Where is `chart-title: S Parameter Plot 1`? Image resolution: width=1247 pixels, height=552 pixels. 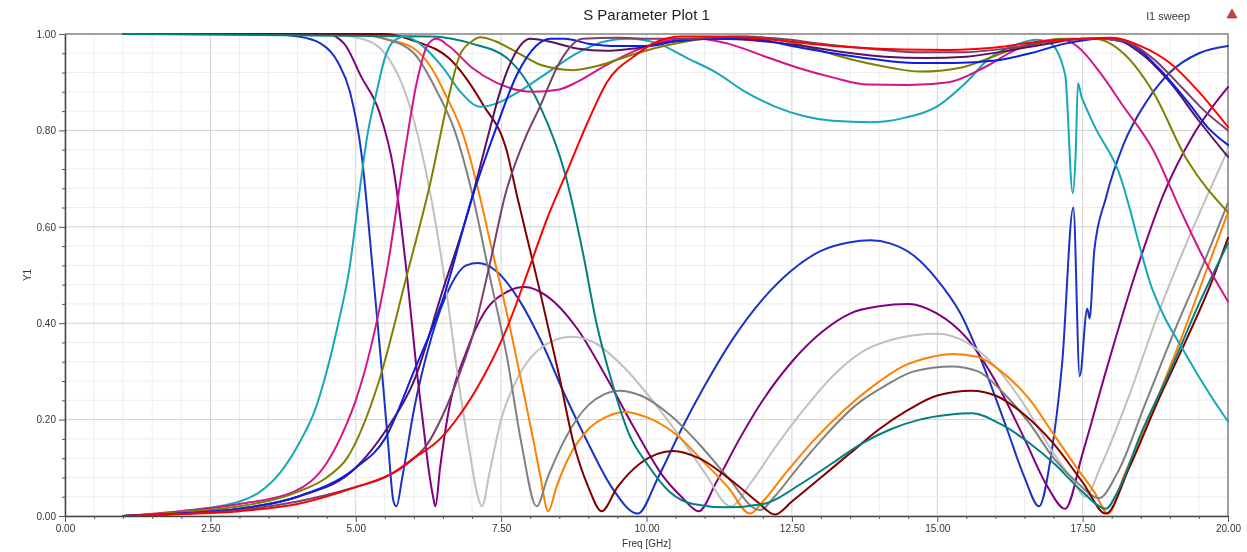
chart-title: S Parameter Plot 1 is located at coordinates (646, 14).